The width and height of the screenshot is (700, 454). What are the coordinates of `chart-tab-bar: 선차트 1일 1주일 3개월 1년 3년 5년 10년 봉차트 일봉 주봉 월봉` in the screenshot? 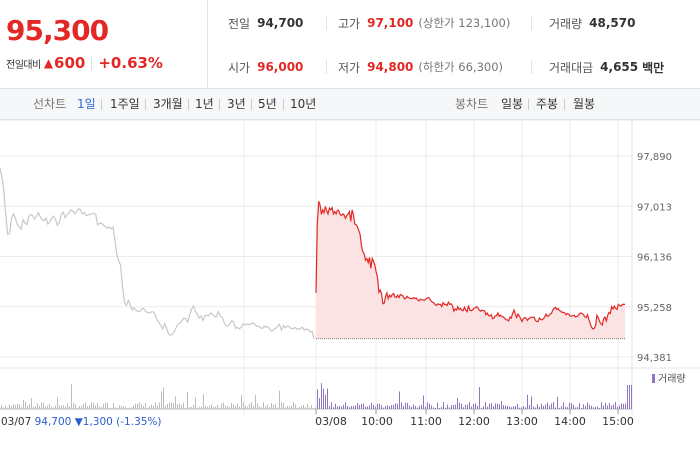 It's located at (350, 104).